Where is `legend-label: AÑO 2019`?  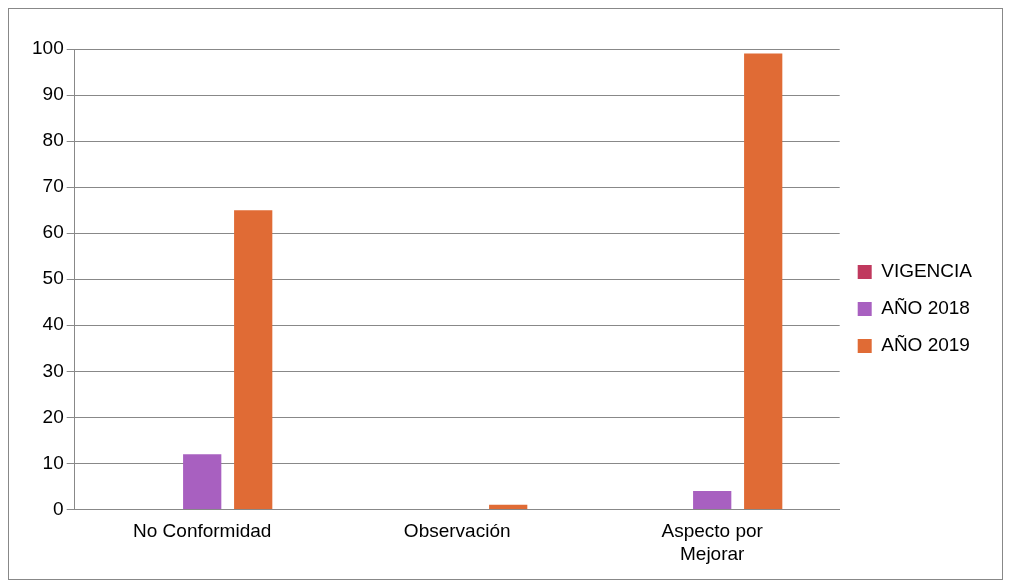
legend-label: AÑO 2019 is located at coordinates (925, 345).